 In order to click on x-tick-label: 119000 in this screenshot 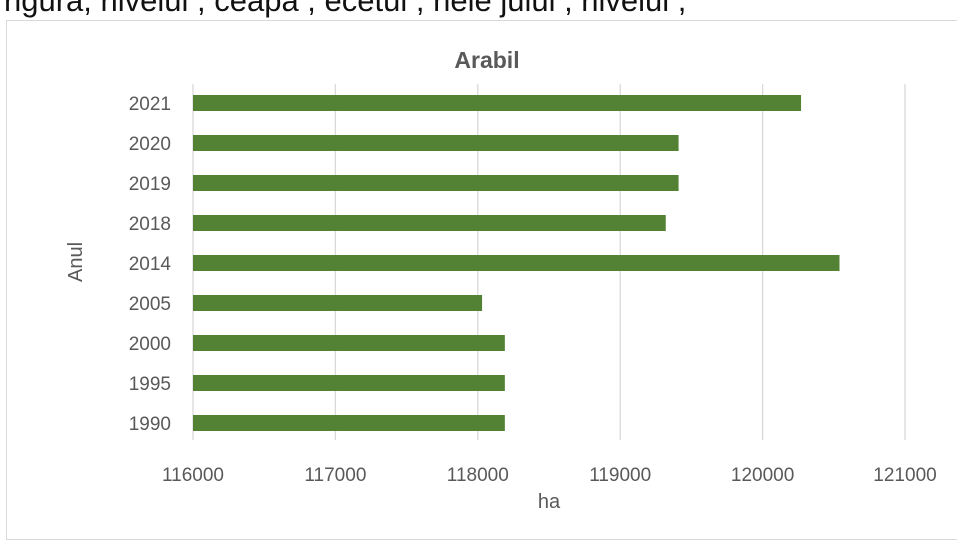, I will do `click(620, 475)`.